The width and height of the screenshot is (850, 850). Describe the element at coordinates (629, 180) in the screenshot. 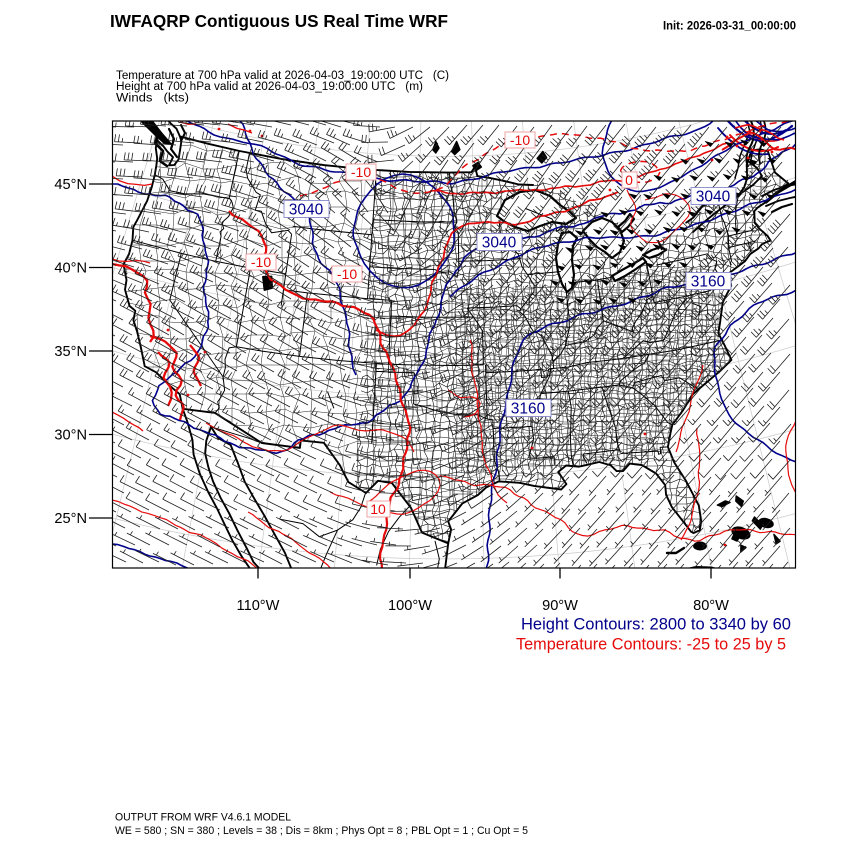

I see `svg-text: 0` at that location.